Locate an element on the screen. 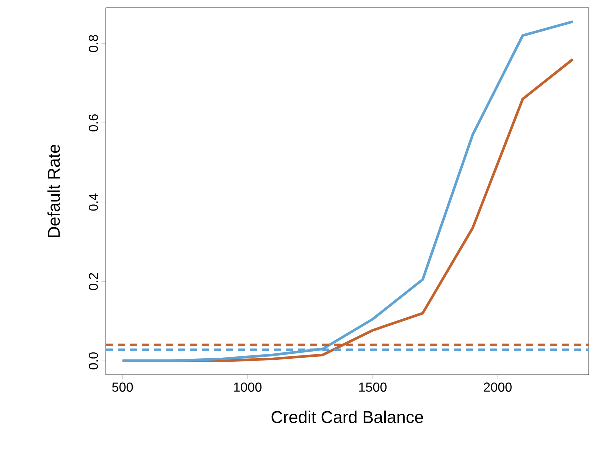 Image resolution: width=599 pixels, height=465 pixels. y-tick-label: 0.2 is located at coordinates (93, 281).